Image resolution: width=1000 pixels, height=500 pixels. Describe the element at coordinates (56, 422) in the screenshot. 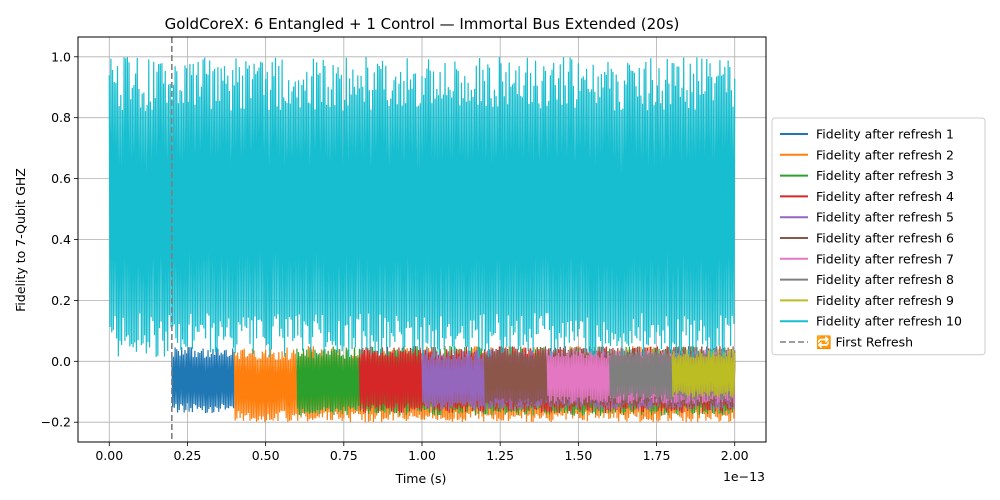

I see `y-tick-label: −0.2` at that location.